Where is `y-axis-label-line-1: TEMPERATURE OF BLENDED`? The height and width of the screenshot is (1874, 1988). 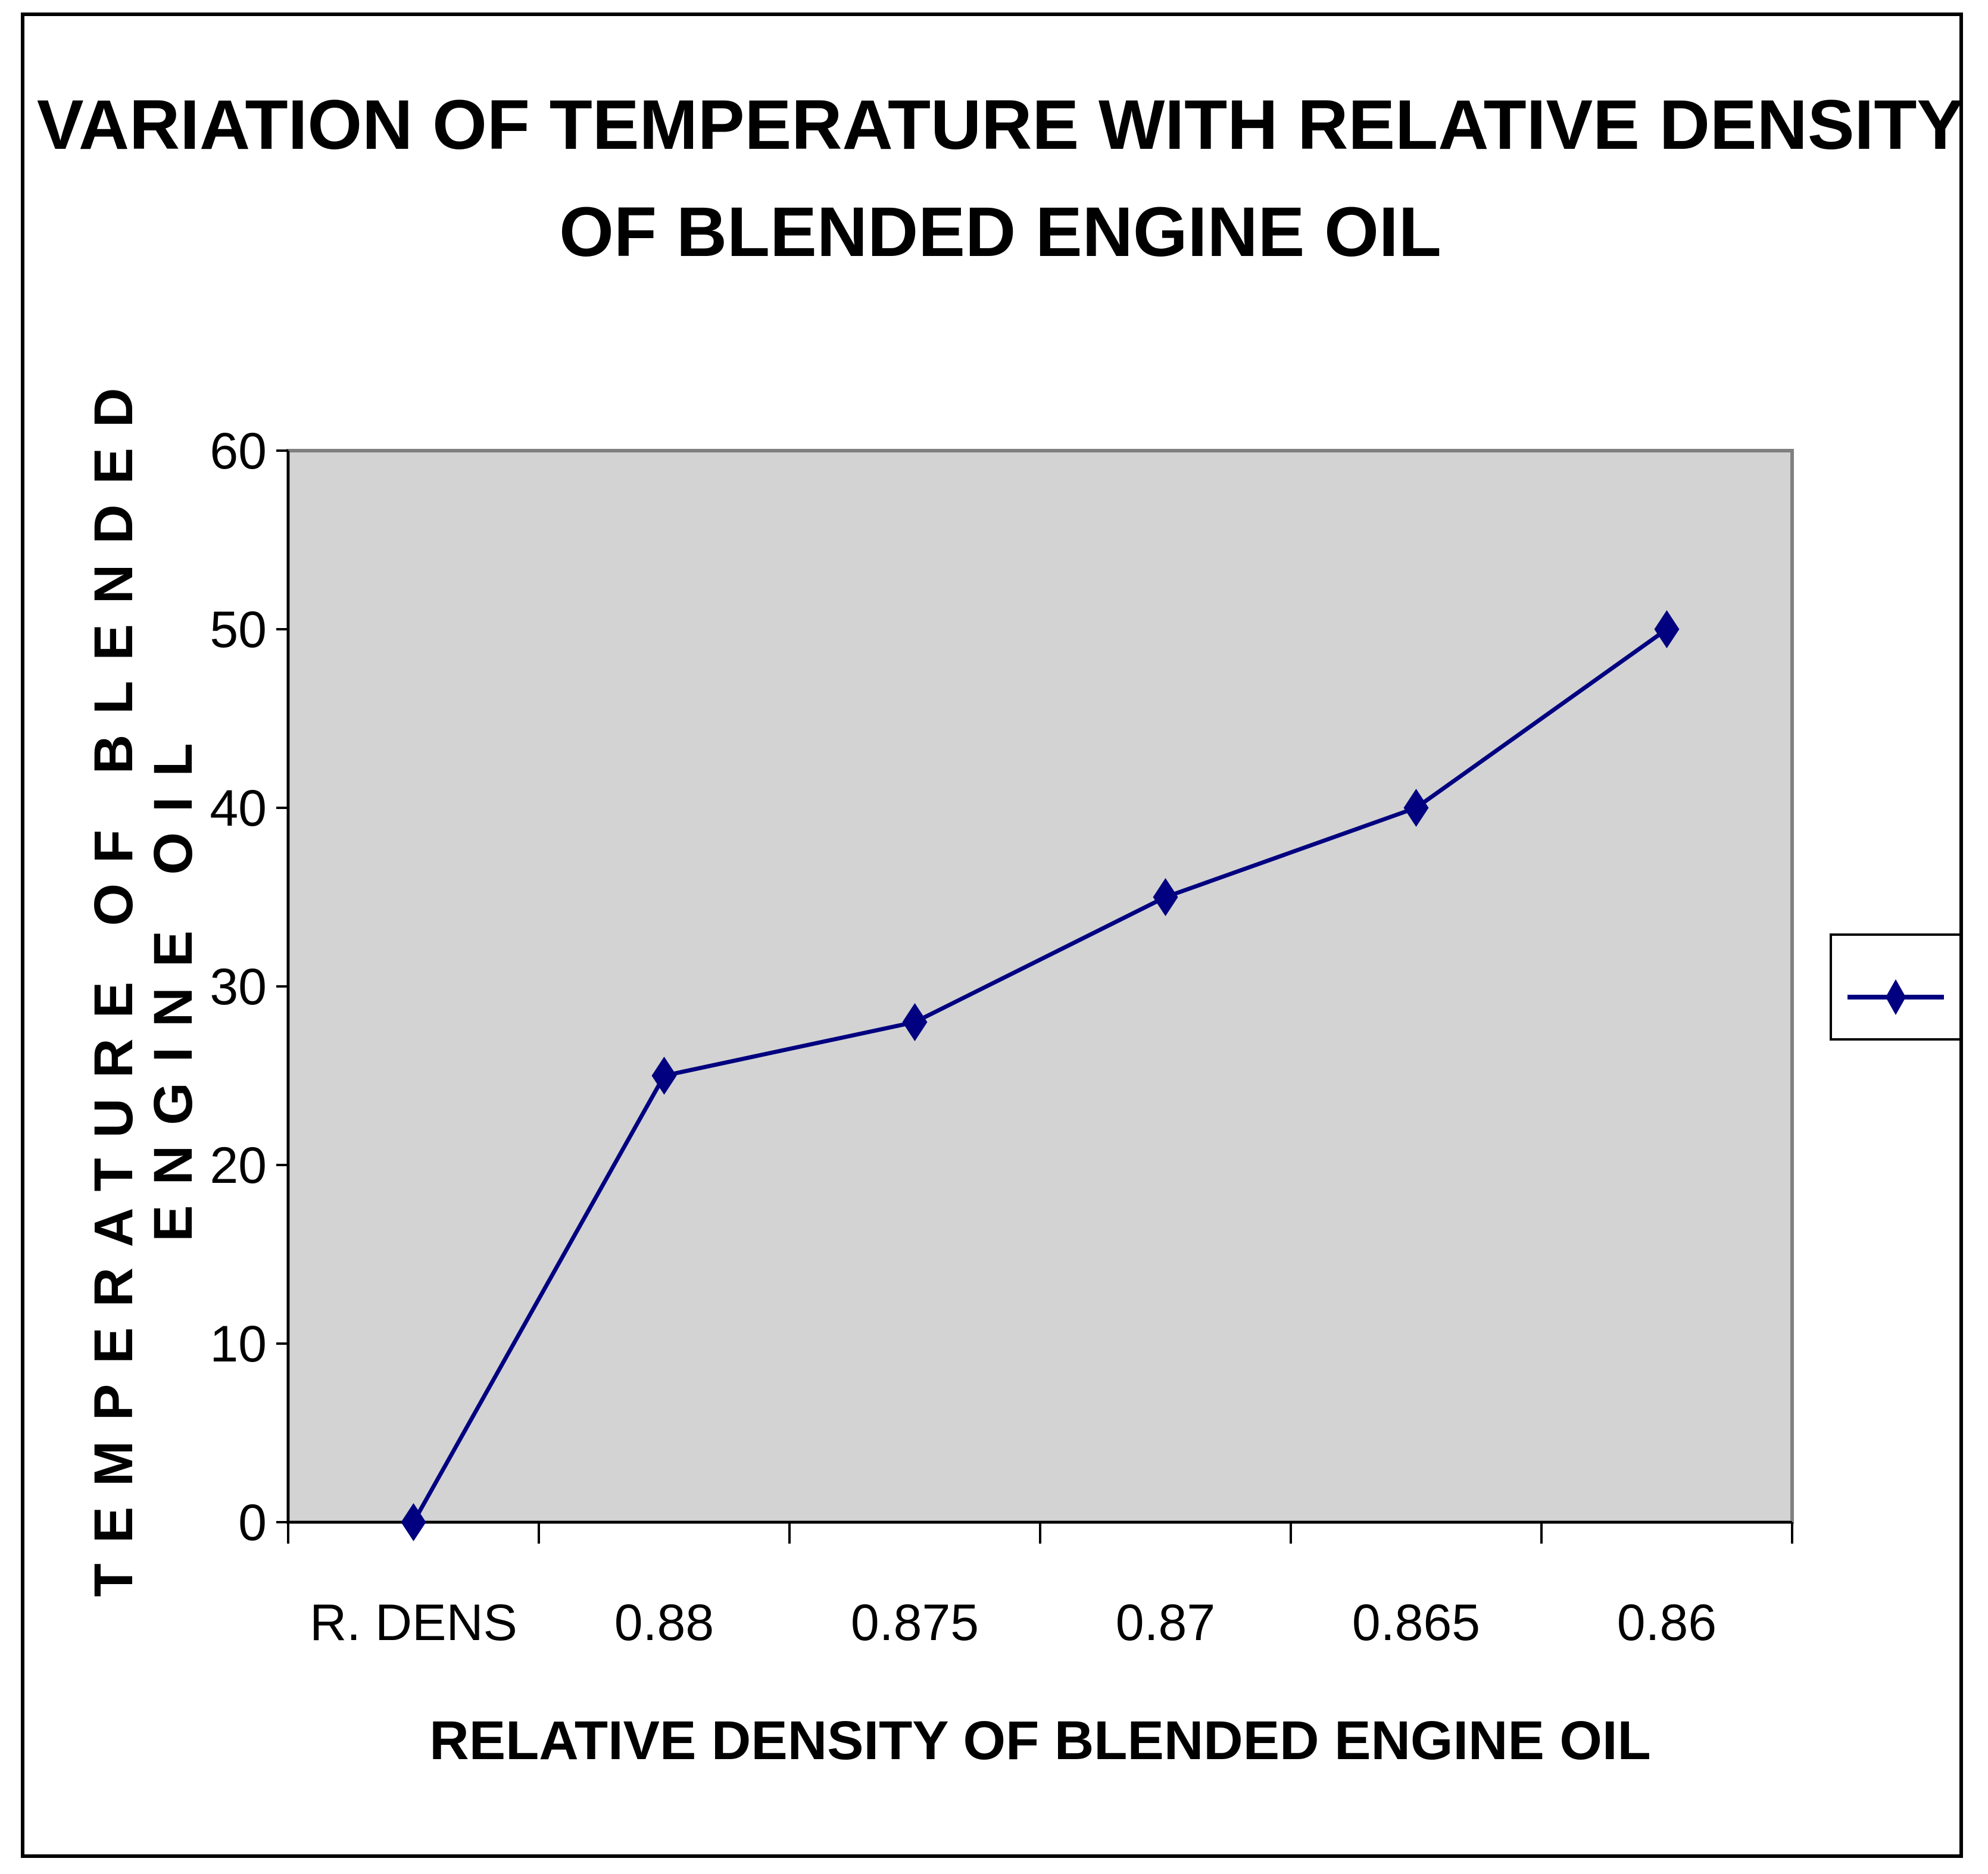 y-axis-label-line-1: TEMPERATURE OF BLENDED is located at coordinates (114, 983).